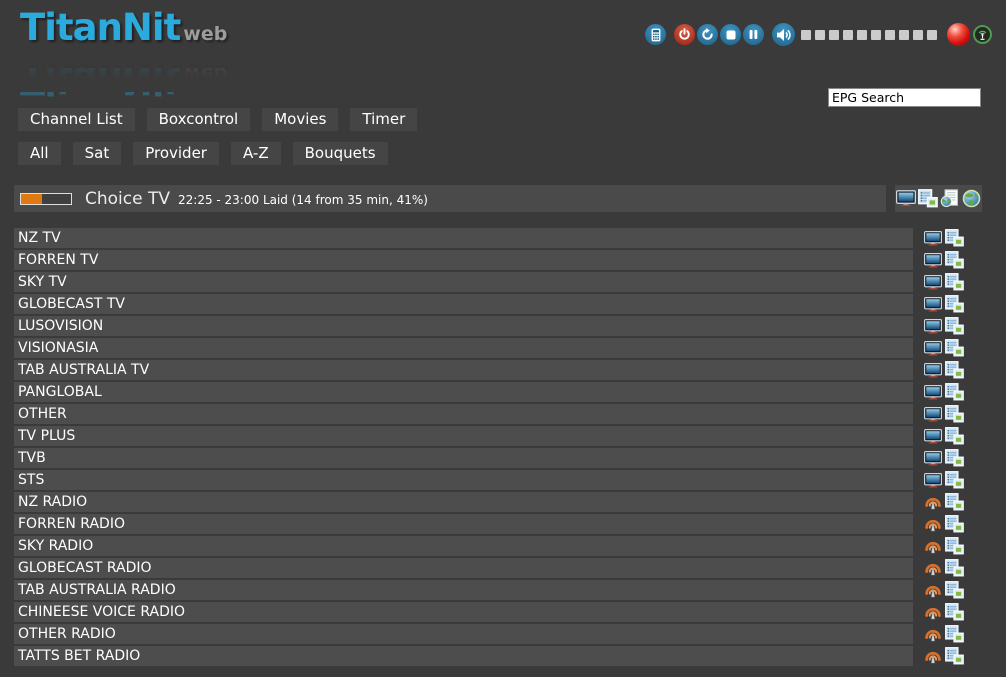  I want to click on epg-search-input, so click(904, 97).